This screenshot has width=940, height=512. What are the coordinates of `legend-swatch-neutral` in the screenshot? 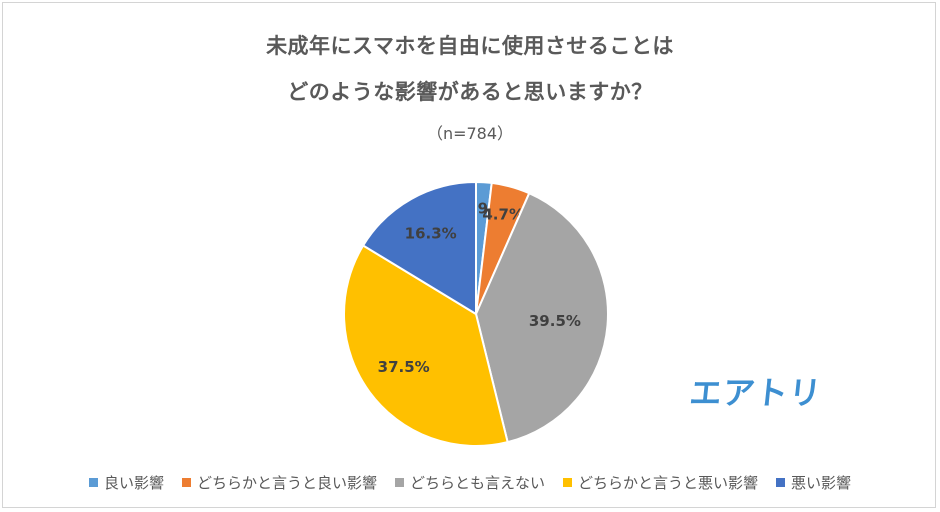 It's located at (399, 482).